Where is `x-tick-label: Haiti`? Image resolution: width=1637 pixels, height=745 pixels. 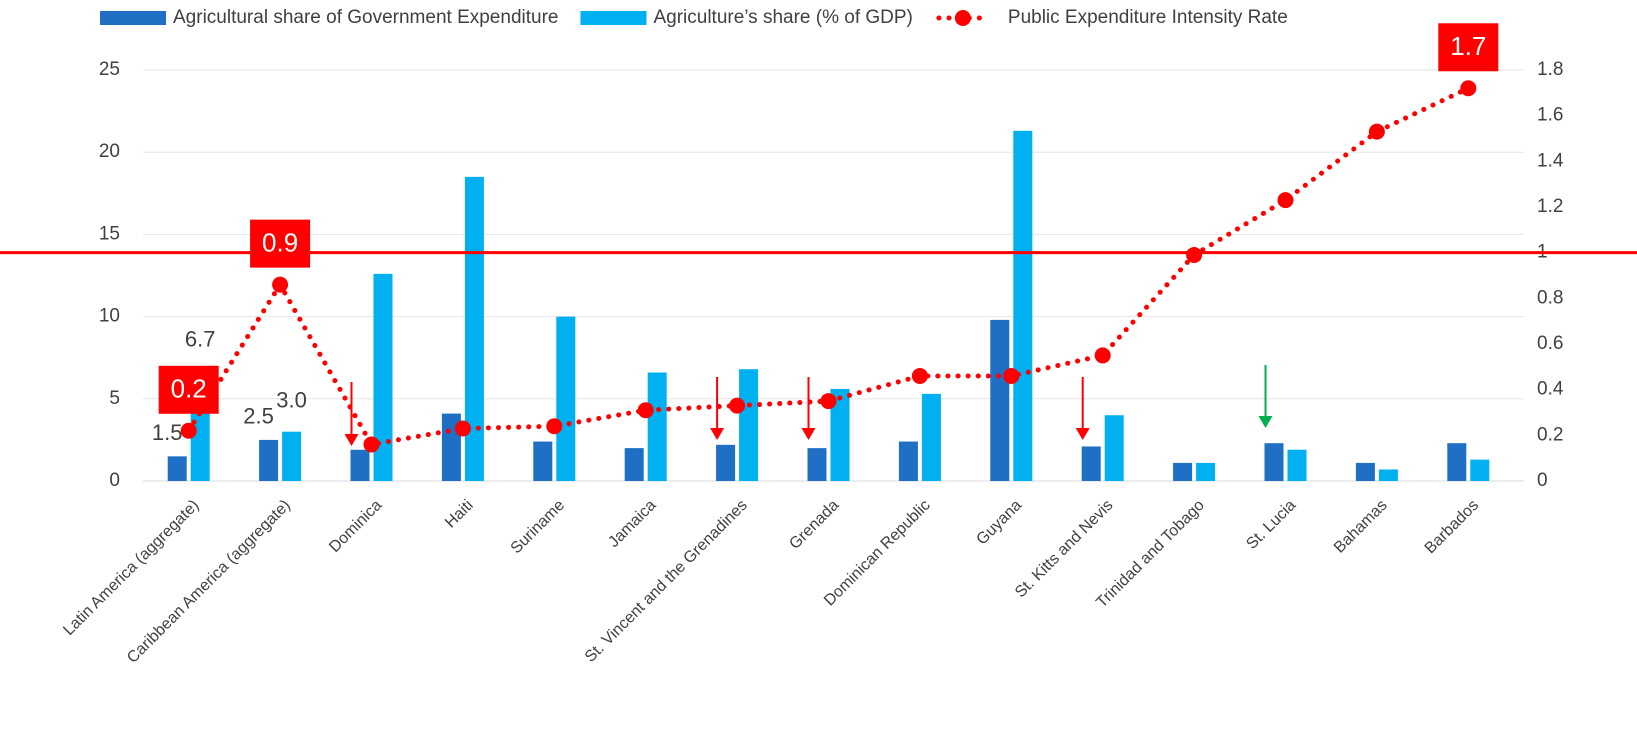
x-tick-label: Haiti is located at coordinates (459, 514).